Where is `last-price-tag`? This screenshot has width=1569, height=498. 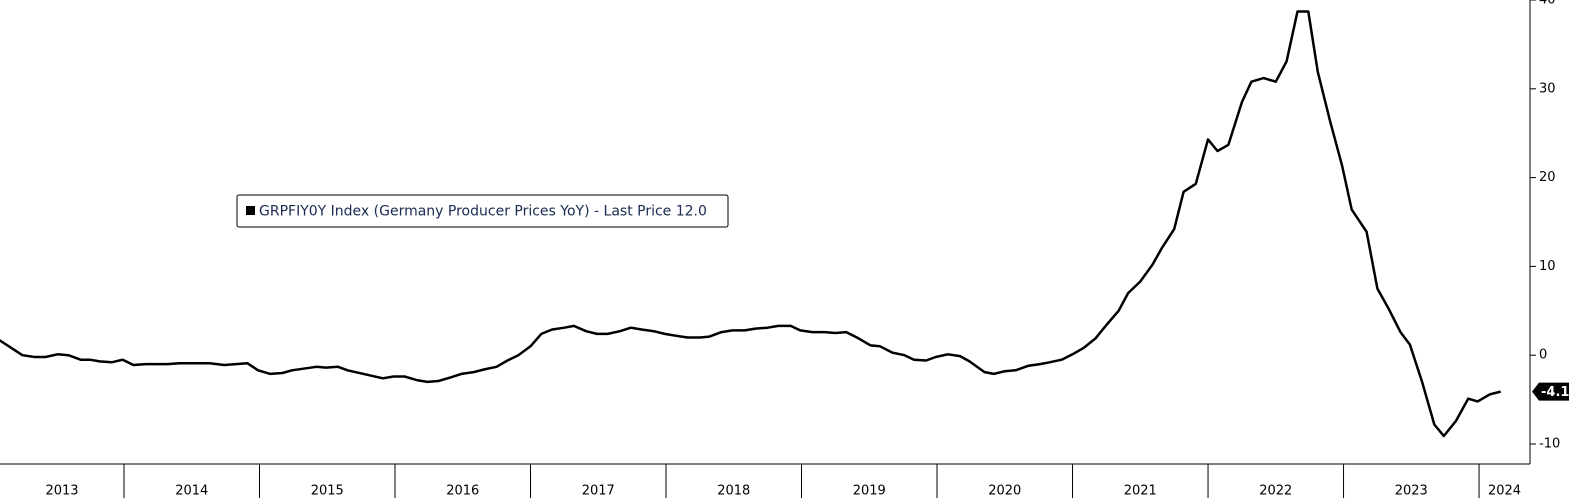 last-price-tag is located at coordinates (1550, 391).